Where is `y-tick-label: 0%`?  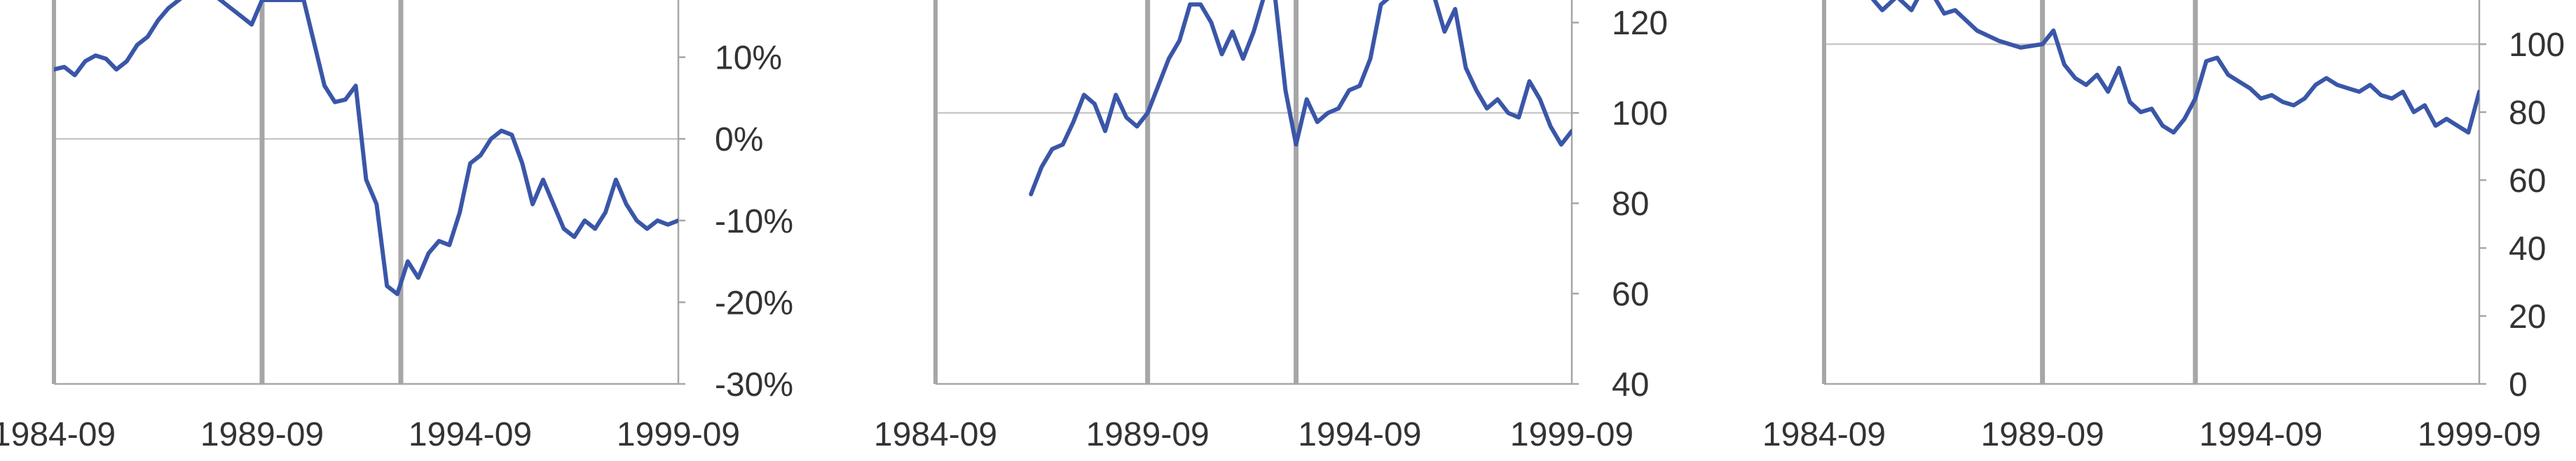 y-tick-label: 0% is located at coordinates (739, 139).